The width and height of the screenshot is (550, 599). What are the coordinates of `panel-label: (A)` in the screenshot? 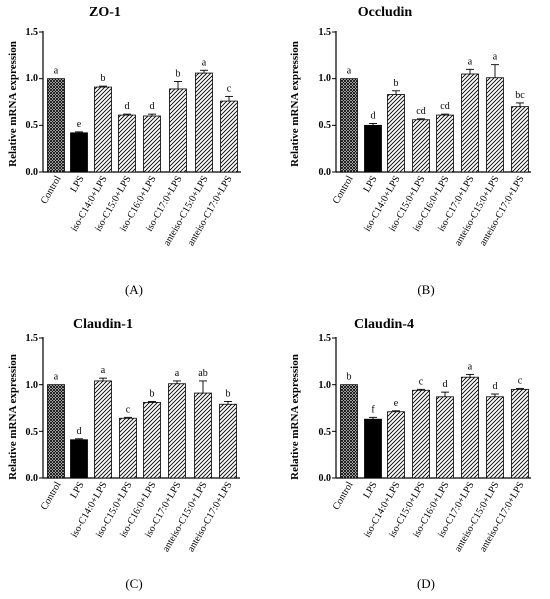 It's located at (134, 289).